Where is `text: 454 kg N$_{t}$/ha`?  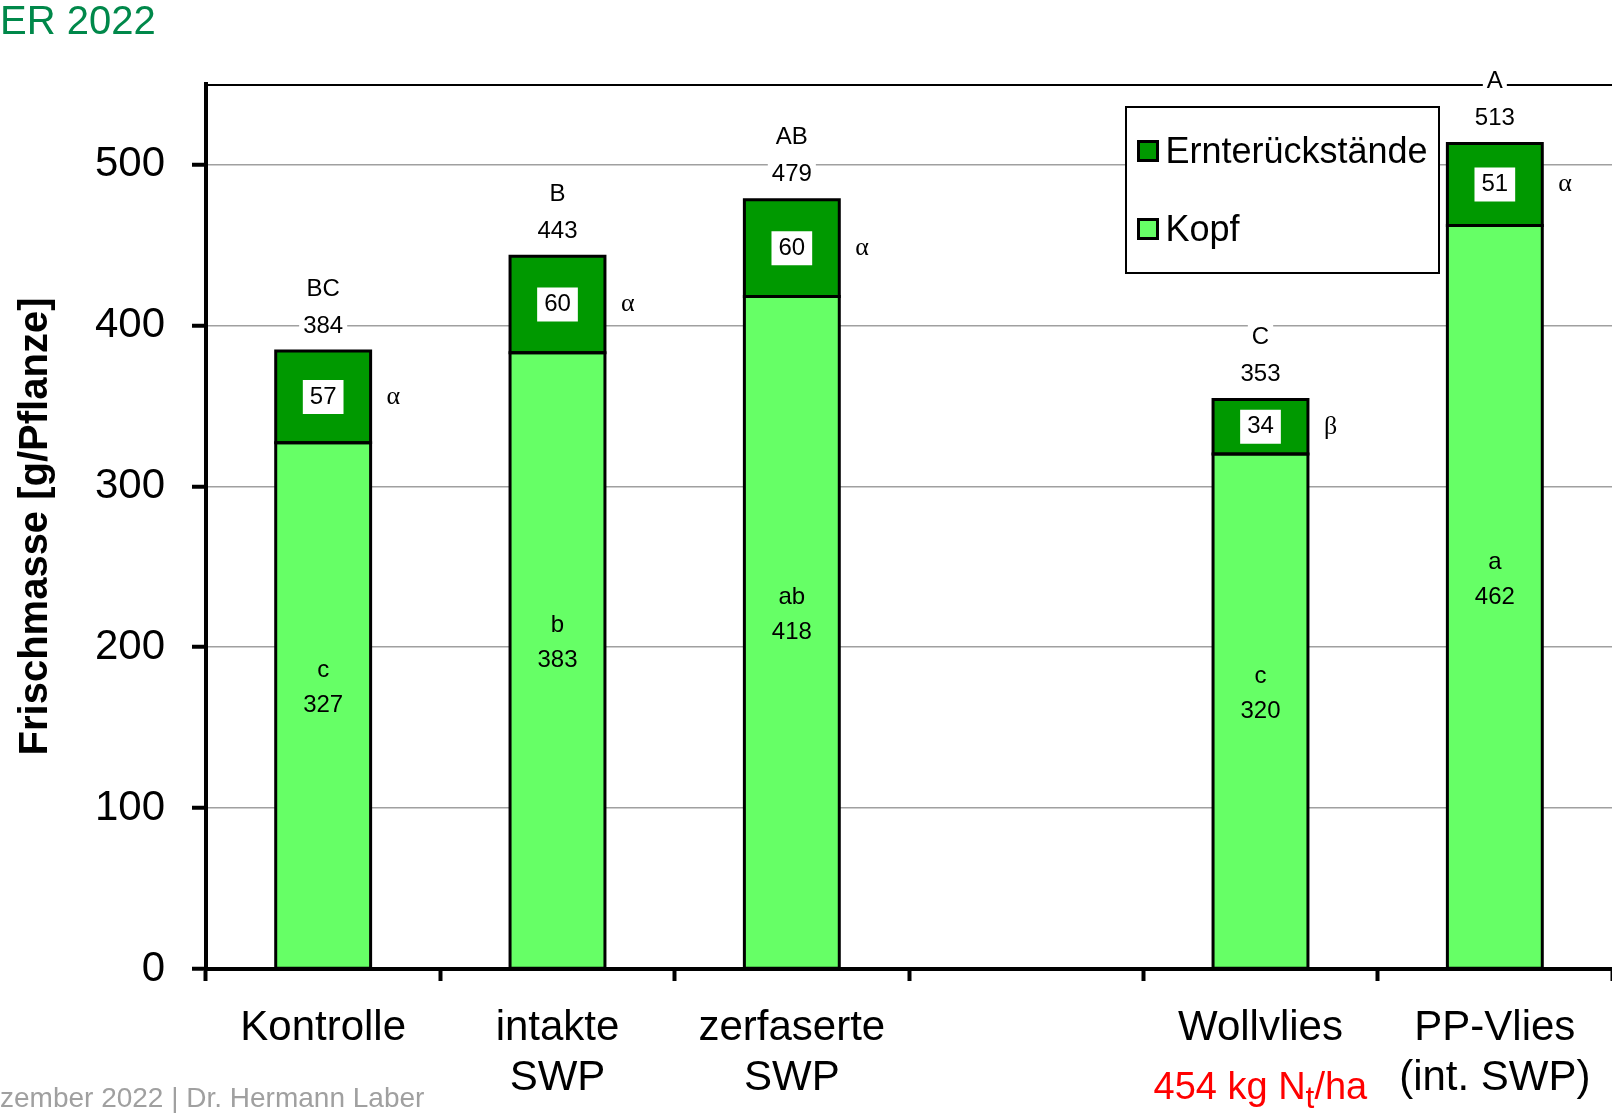 text: 454 kg N$_{t}$/ha is located at coordinates (1260, 1090).